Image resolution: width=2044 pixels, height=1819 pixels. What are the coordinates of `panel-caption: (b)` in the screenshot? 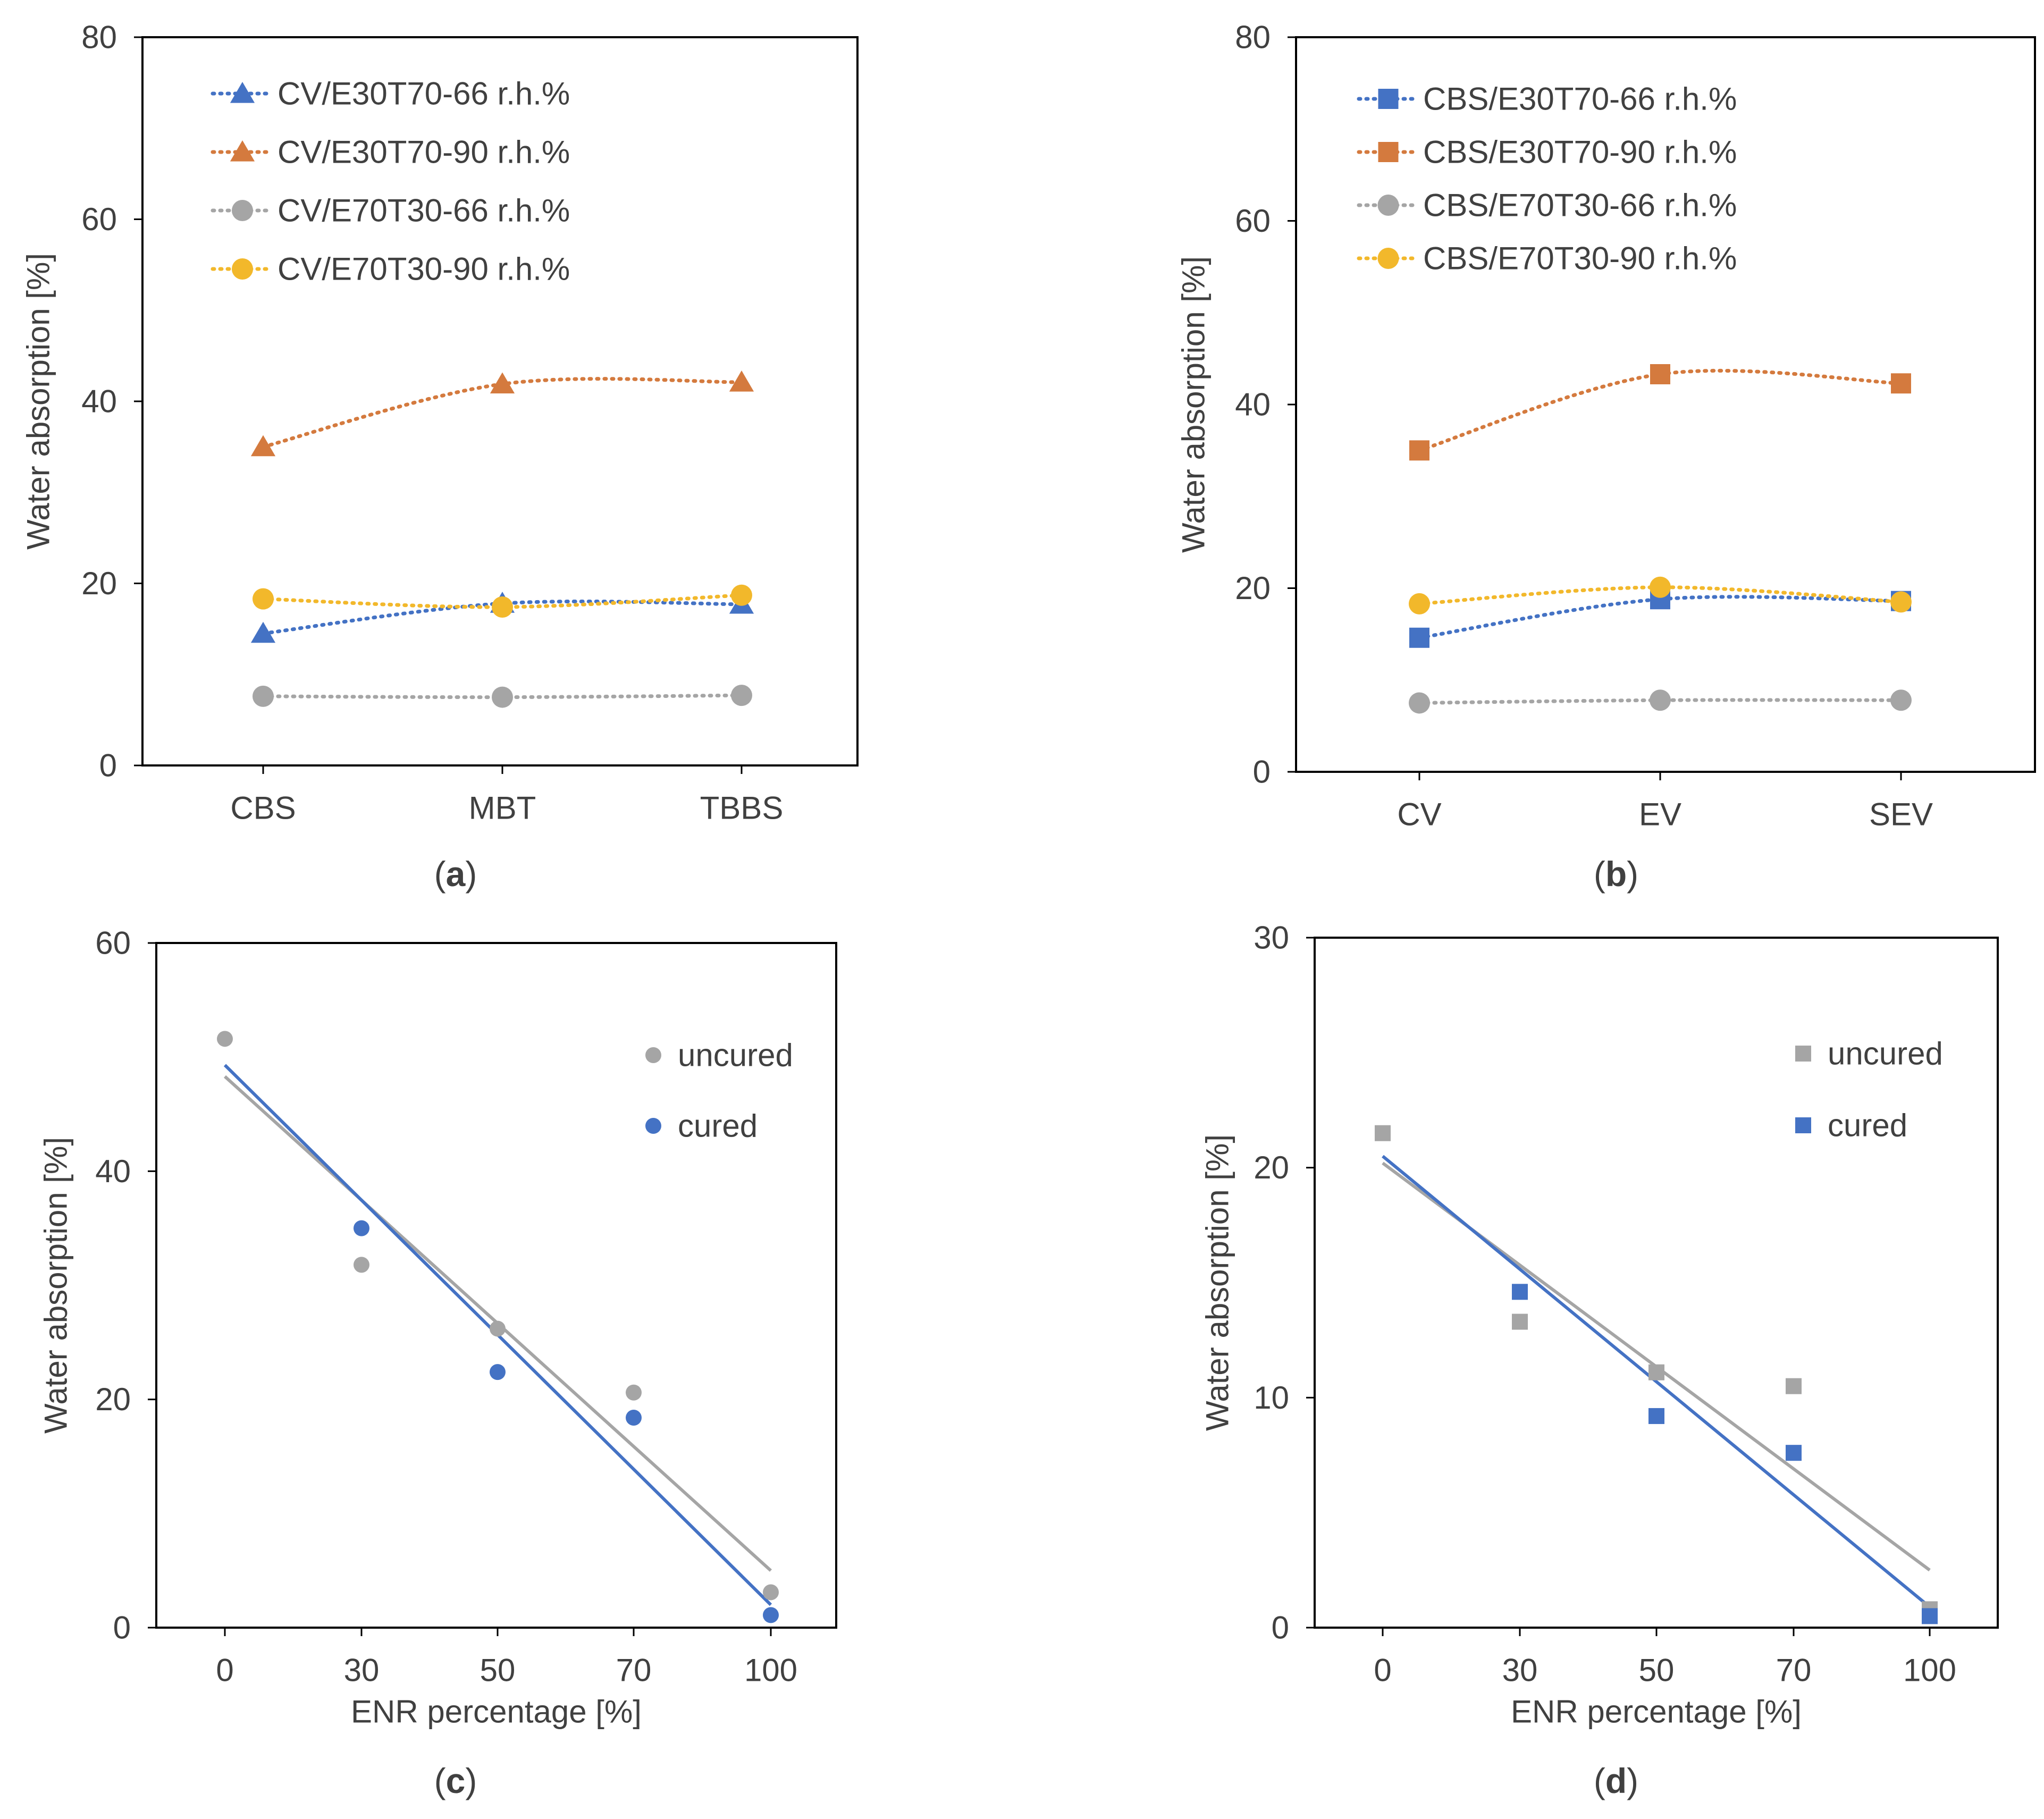 It's located at (1616, 874).